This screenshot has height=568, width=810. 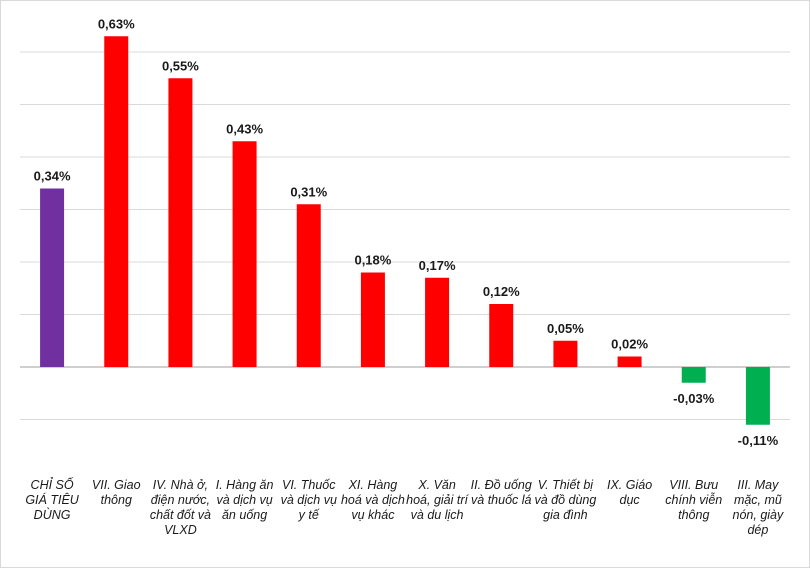 I want to click on data-label: 0,43%, so click(x=244, y=128).